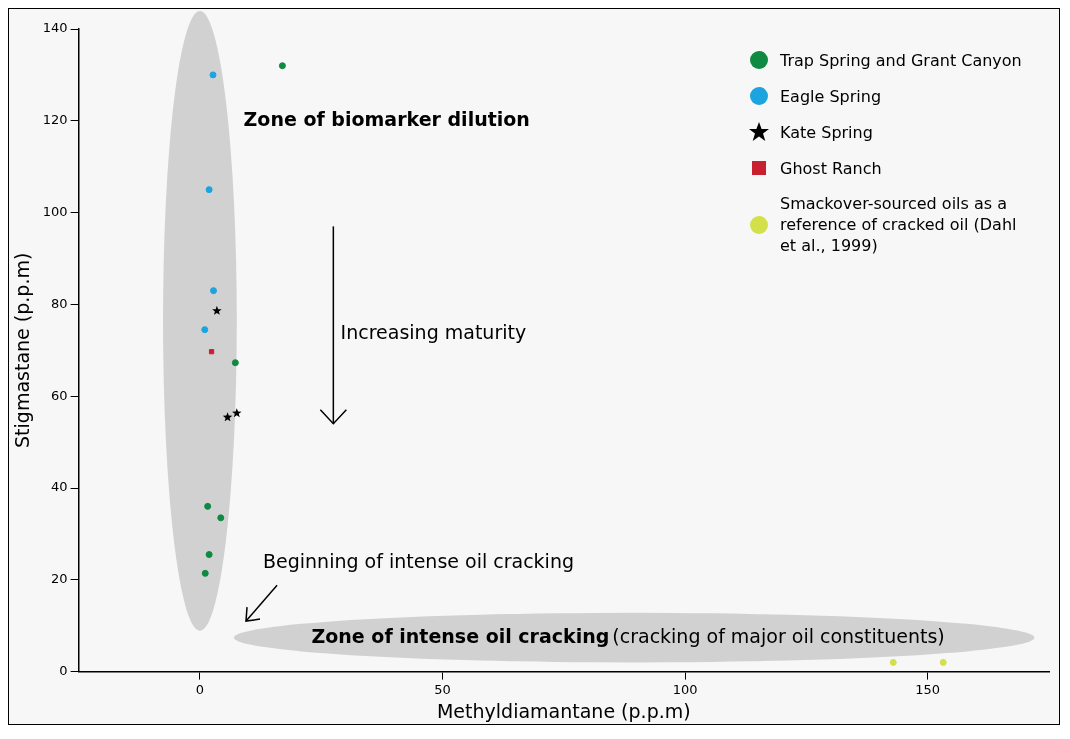 The image size is (1070, 739). What do you see at coordinates (831, 168) in the screenshot?
I see `legend-label: Ghost Ranch` at bounding box center [831, 168].